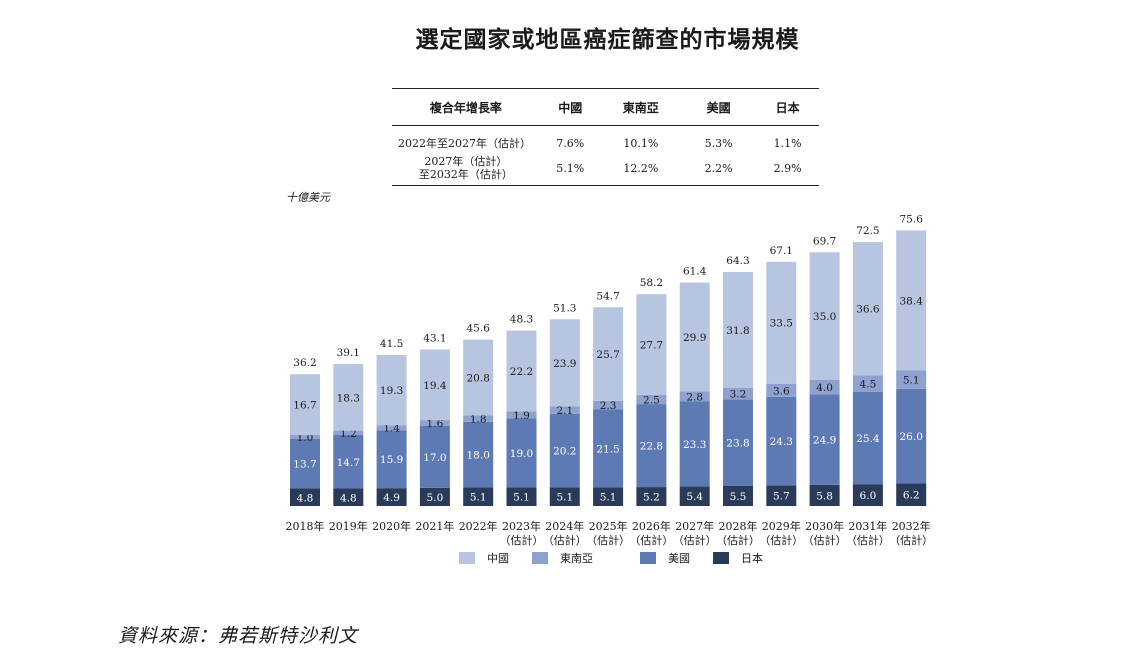  Describe the element at coordinates (781, 324) in the screenshot. I see `data-label: 33.5` at that location.